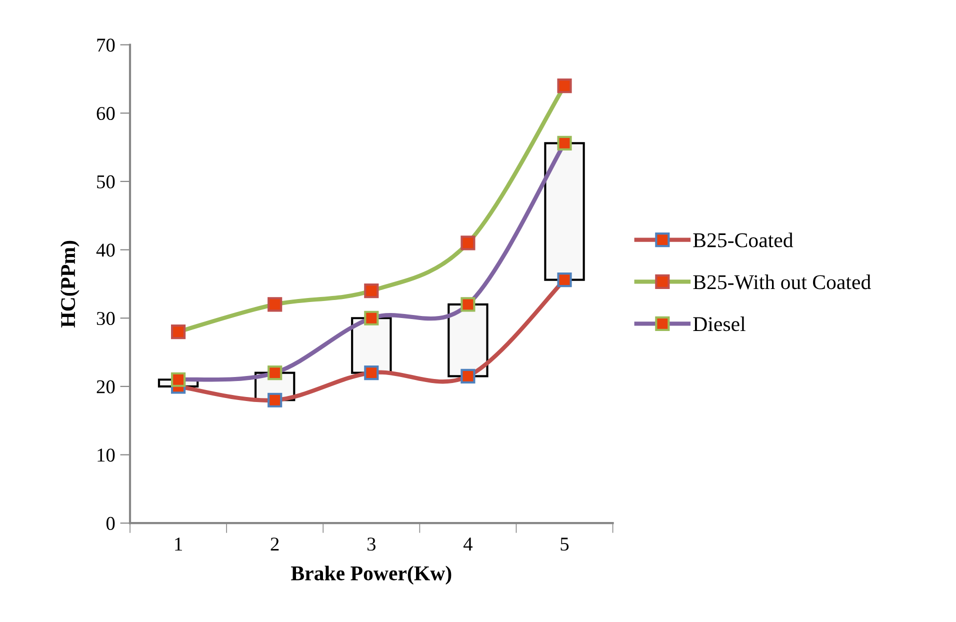 The width and height of the screenshot is (956, 622). What do you see at coordinates (564, 544) in the screenshot?
I see `x-tick-label: 5` at bounding box center [564, 544].